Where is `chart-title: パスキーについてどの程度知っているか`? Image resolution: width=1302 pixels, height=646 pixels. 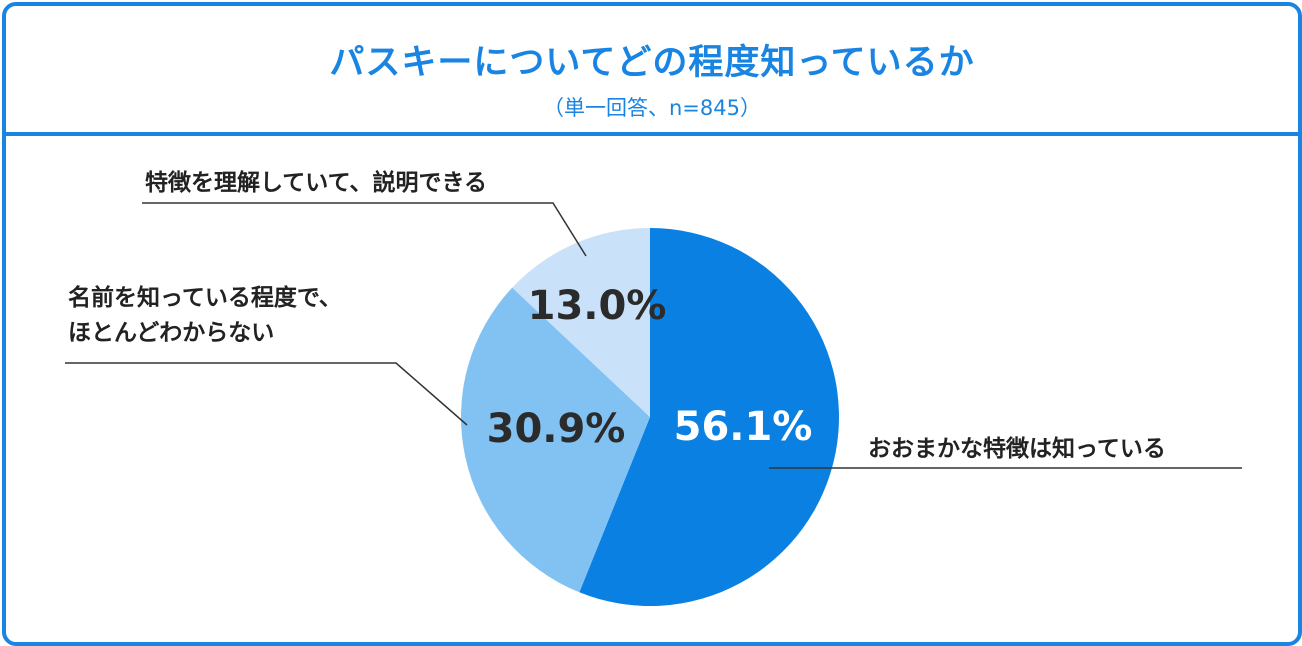
chart-title: パスキーについてどの程度知っているか is located at coordinates (652, 63).